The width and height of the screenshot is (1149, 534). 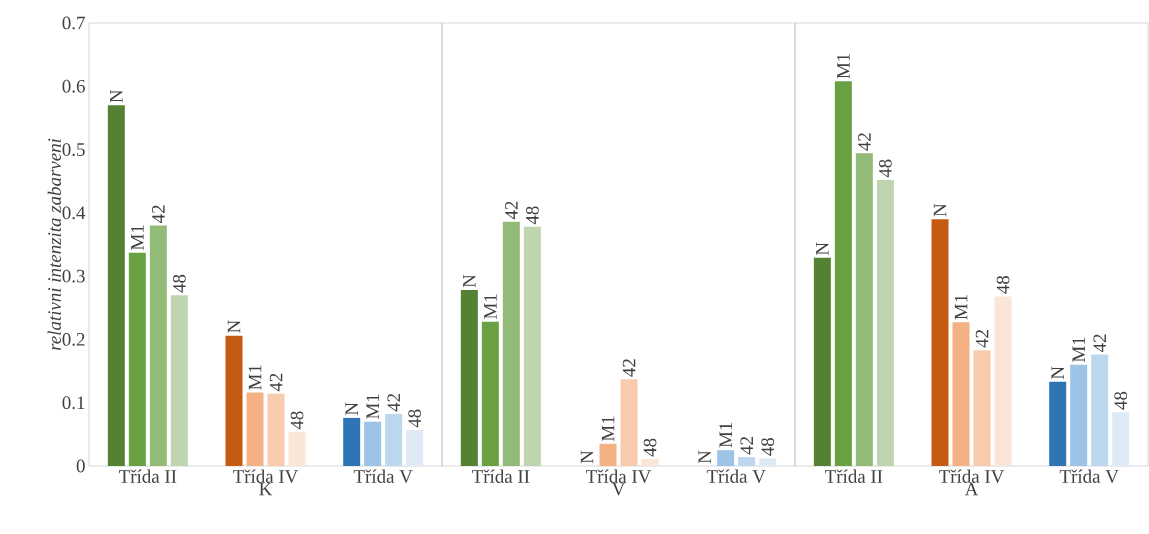 I want to click on y-tick-label: 0.4, so click(x=74, y=213).